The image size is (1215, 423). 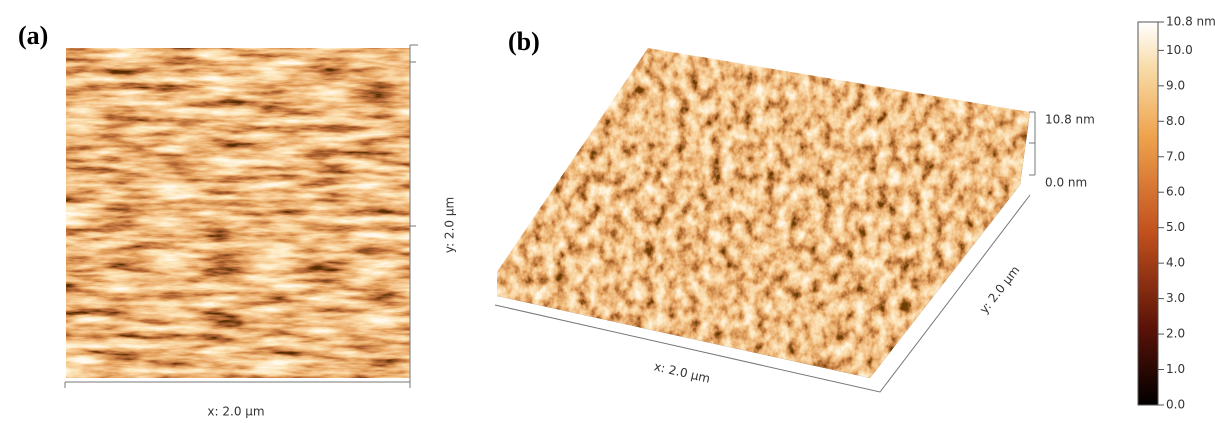 I want to click on colorbar-tick-label: 4.0, so click(x=1175, y=263).